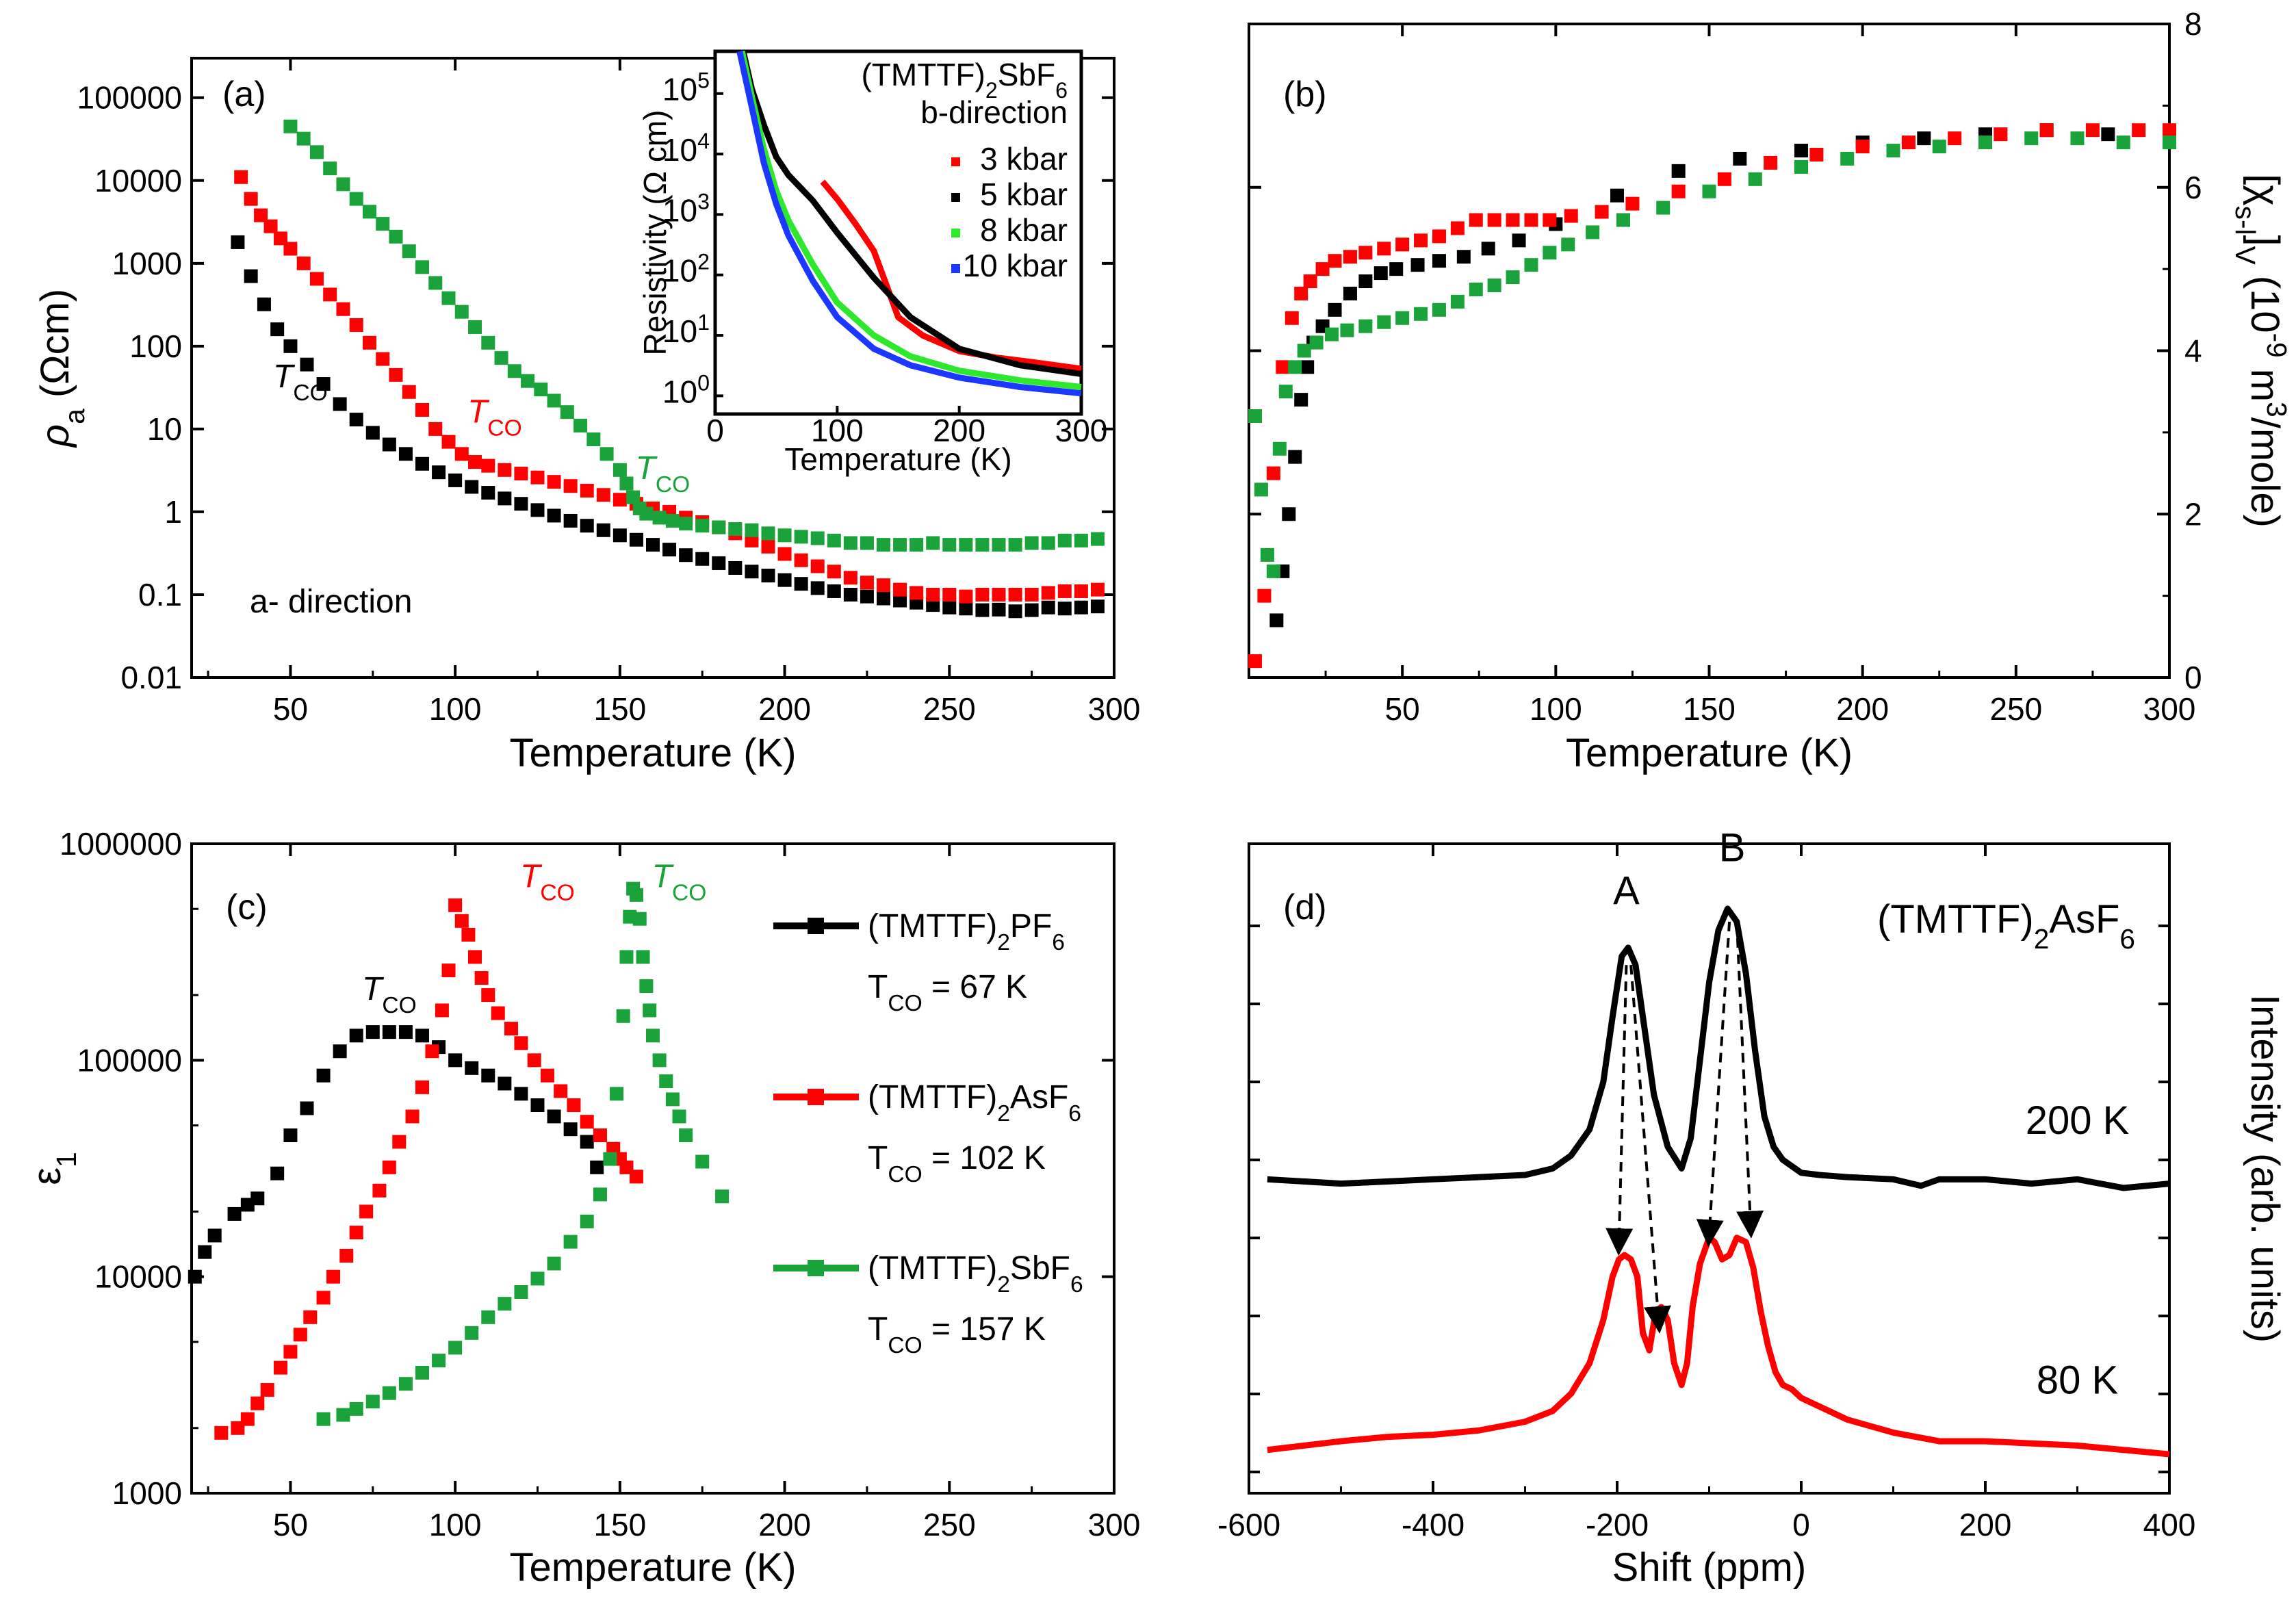  What do you see at coordinates (1801, 1524) in the screenshot?
I see `x-tick-label: 0` at bounding box center [1801, 1524].